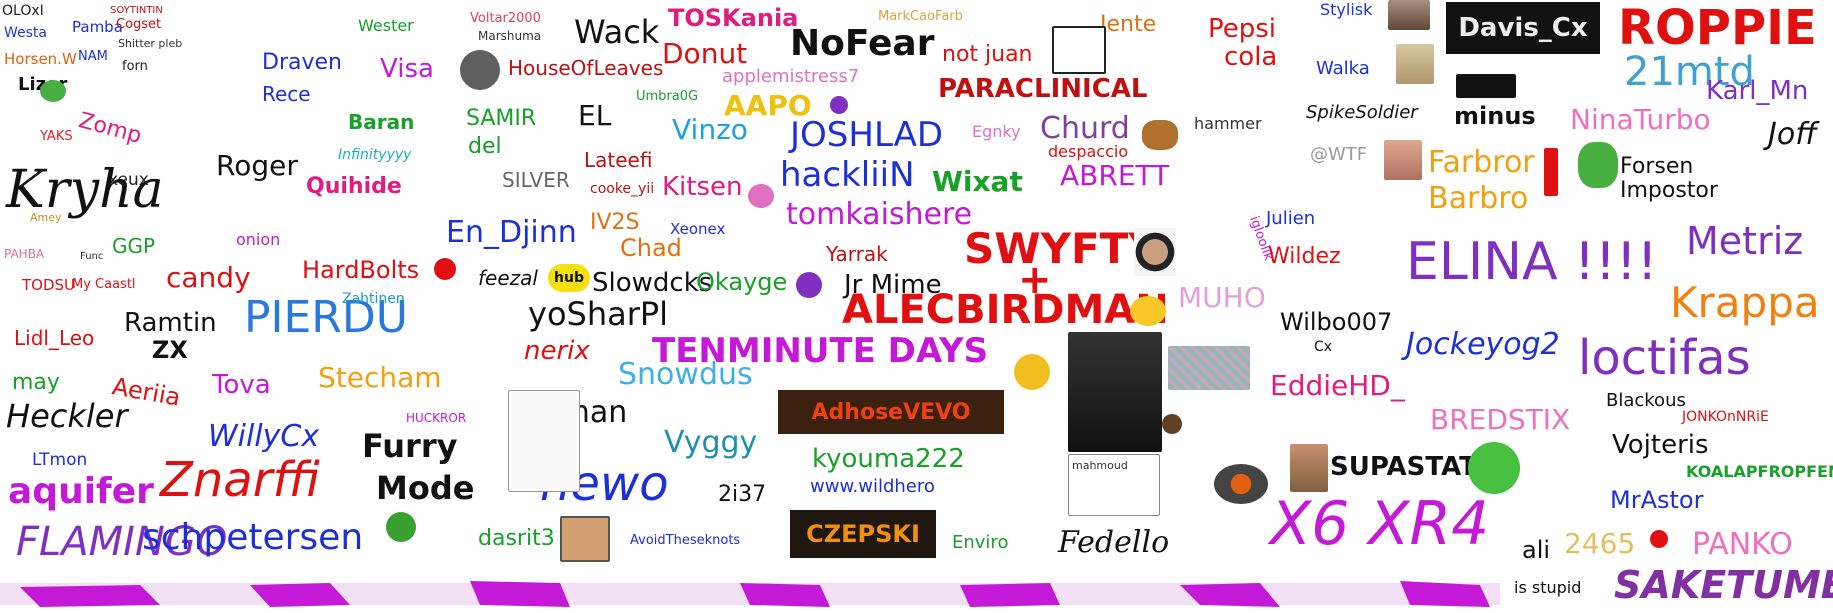 This screenshot has width=1833, height=613. What do you see at coordinates (139, 24) in the screenshot?
I see `scribble-text: Cogset` at bounding box center [139, 24].